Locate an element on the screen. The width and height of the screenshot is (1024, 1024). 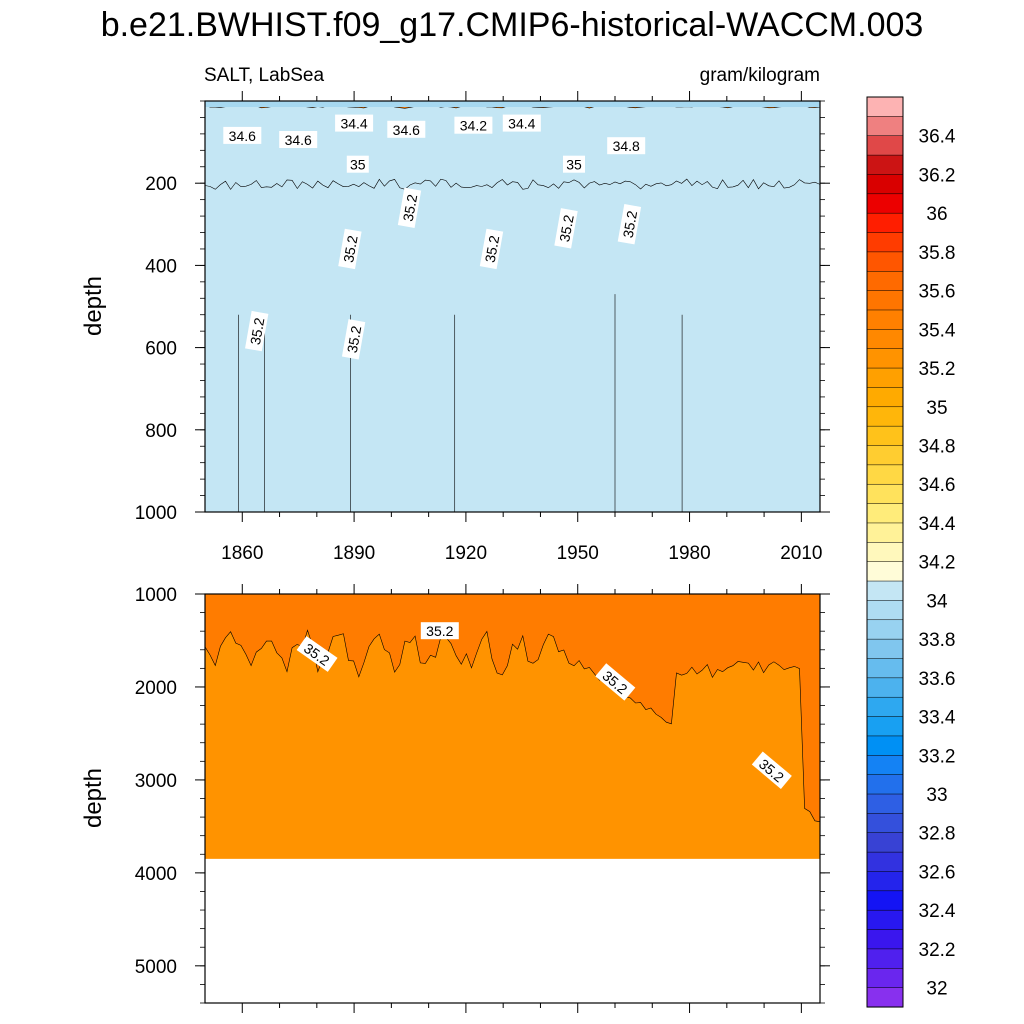
upper-surface-strip is located at coordinates (512, 104).